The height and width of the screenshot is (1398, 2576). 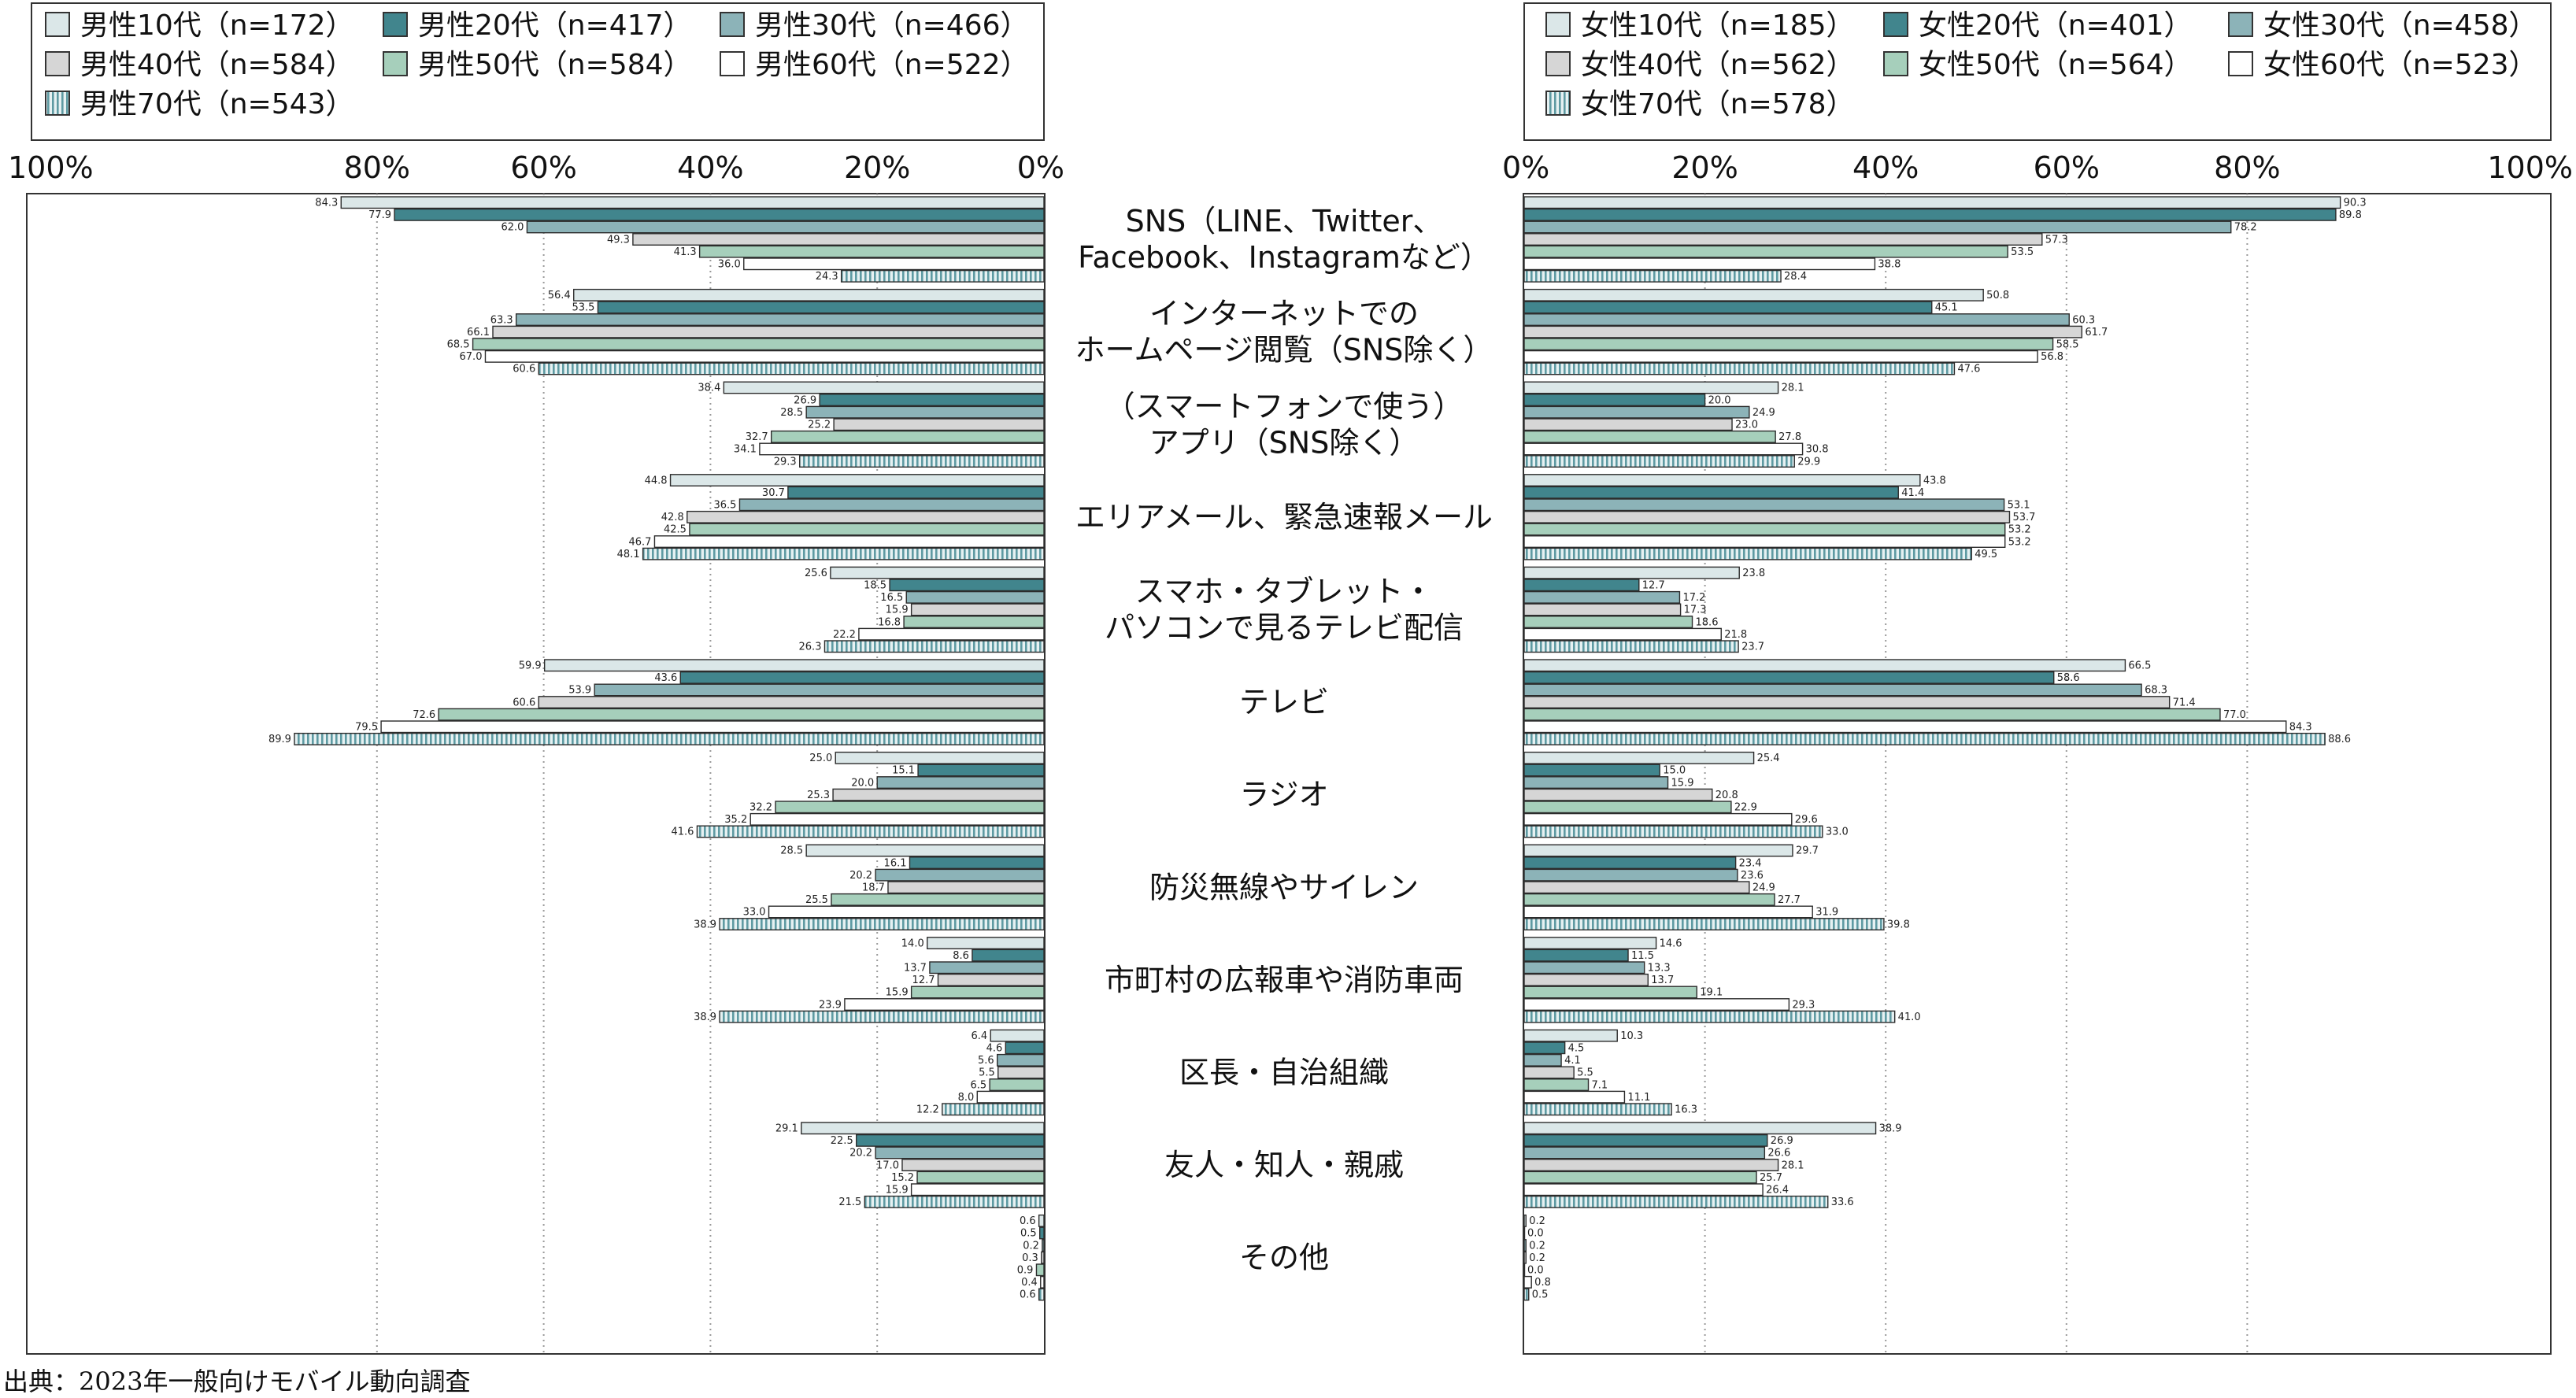 What do you see at coordinates (1631, 1036) in the screenshot?
I see `data-label: 10.3` at bounding box center [1631, 1036].